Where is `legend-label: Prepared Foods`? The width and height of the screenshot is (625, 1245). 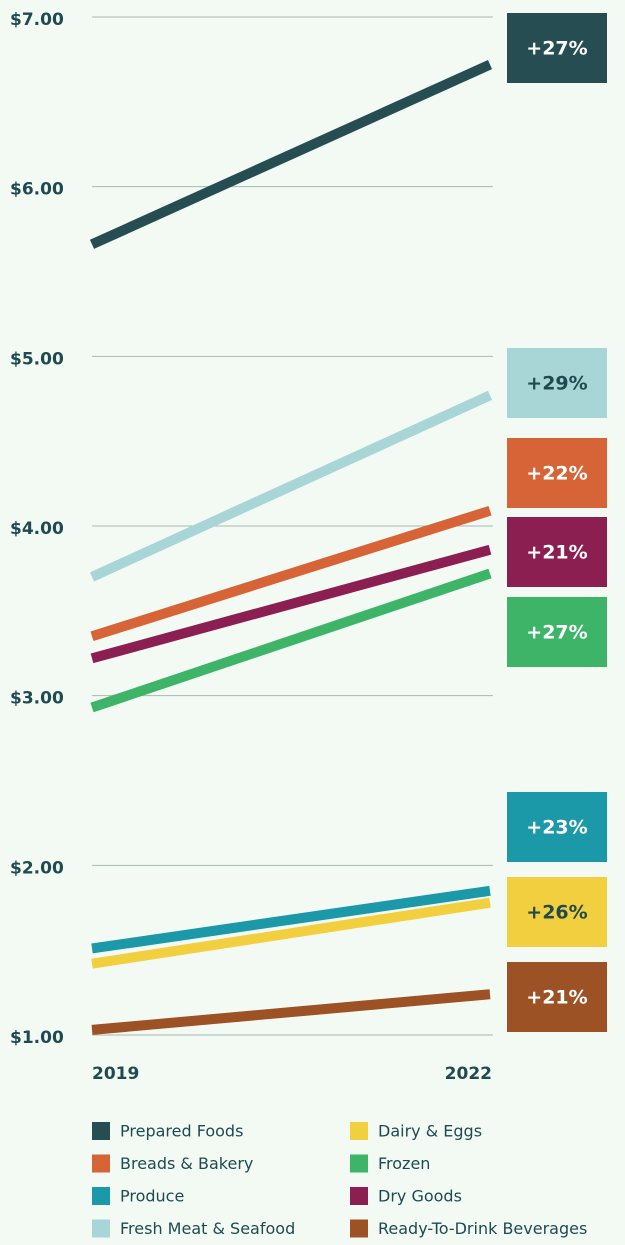
legend-label: Prepared Foods is located at coordinates (181, 1131).